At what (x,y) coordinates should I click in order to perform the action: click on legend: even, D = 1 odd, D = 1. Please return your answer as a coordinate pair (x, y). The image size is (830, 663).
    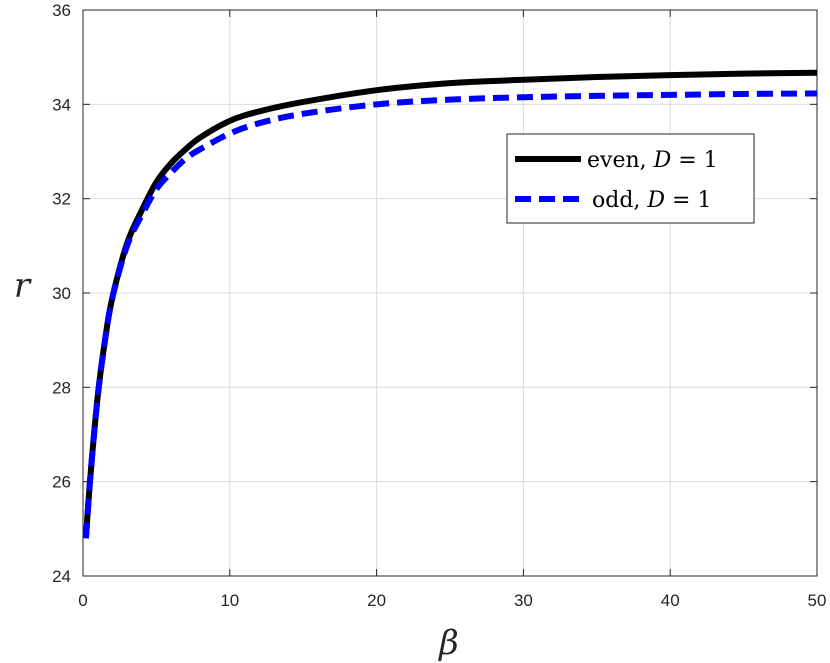
    Looking at the image, I should click on (630, 178).